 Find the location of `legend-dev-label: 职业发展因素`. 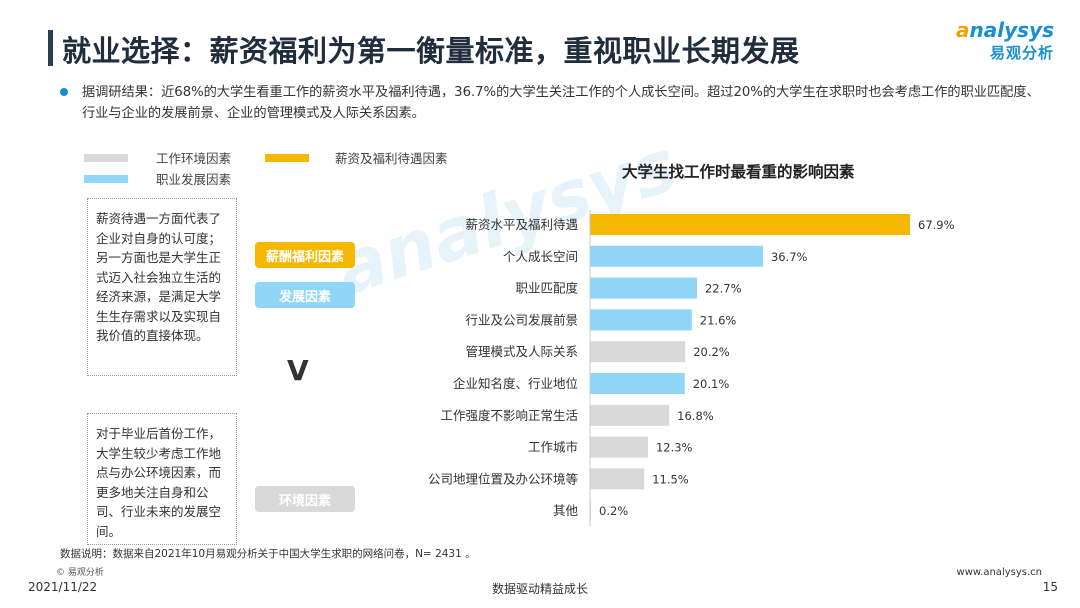

legend-dev-label: 职业发展因素 is located at coordinates (194, 179).